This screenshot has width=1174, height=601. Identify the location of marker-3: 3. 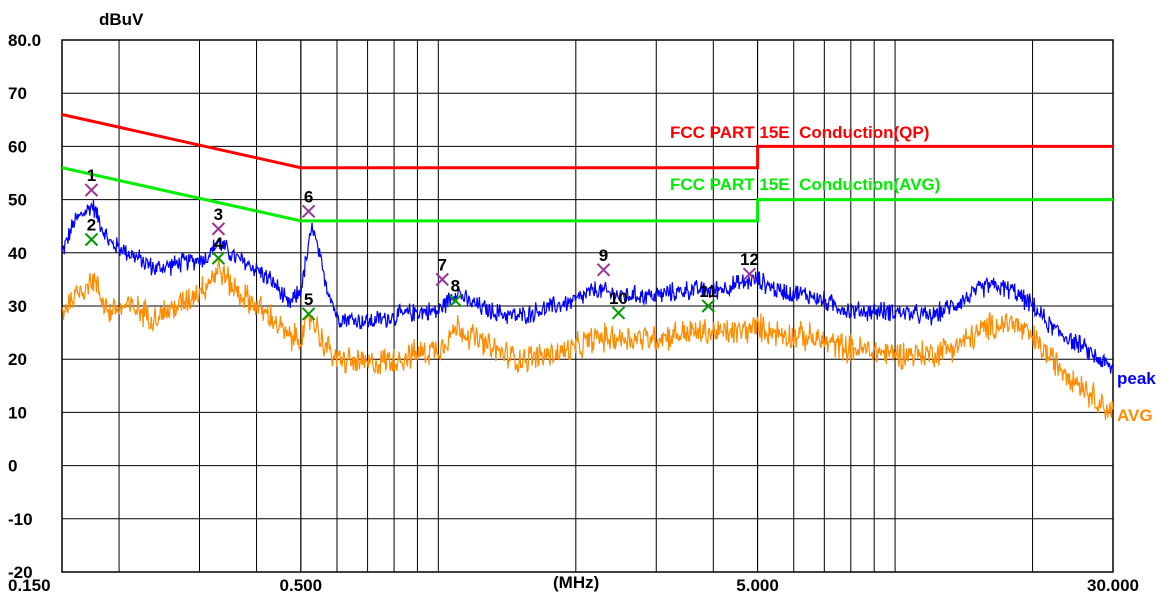
(218, 220).